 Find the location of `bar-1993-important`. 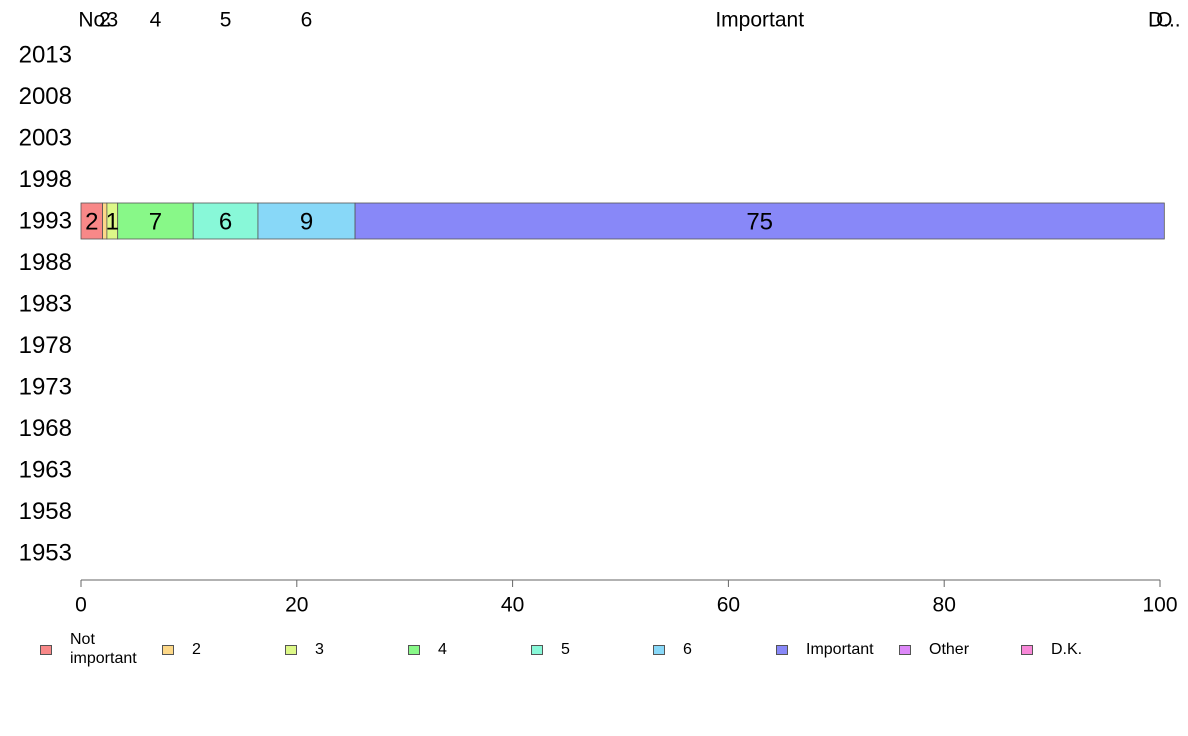

bar-1993-important is located at coordinates (759, 221).